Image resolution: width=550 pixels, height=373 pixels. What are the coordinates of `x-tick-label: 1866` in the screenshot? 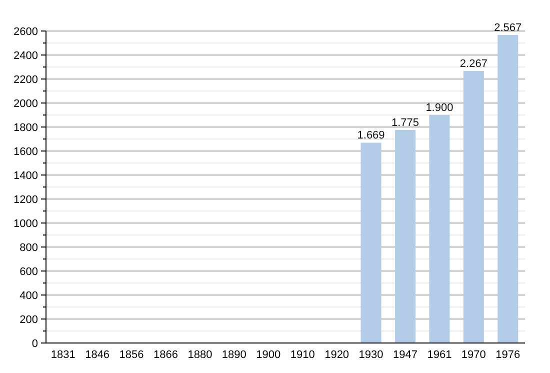 It's located at (166, 355).